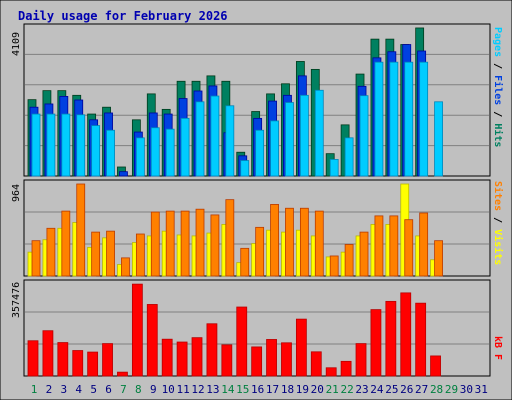 The width and height of the screenshot is (512, 404). I want to click on x-day-label: 8, so click(138, 389).